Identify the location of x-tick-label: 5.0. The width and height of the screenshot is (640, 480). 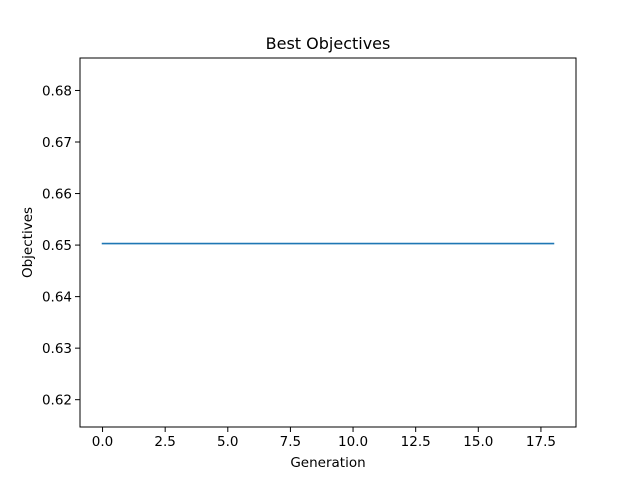
(227, 442).